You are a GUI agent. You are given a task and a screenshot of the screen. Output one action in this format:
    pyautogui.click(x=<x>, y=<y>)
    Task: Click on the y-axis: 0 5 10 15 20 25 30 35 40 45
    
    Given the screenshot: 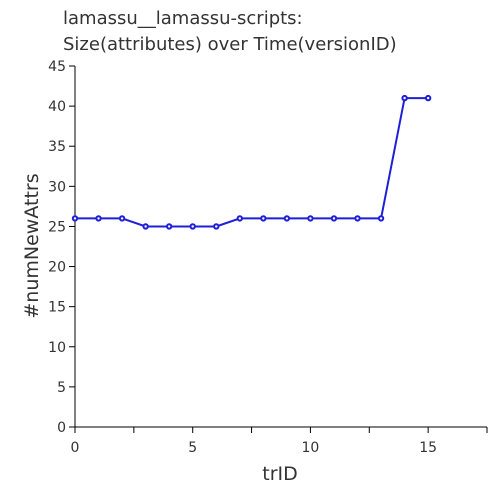 What is the action you would take?
    pyautogui.click(x=62, y=247)
    